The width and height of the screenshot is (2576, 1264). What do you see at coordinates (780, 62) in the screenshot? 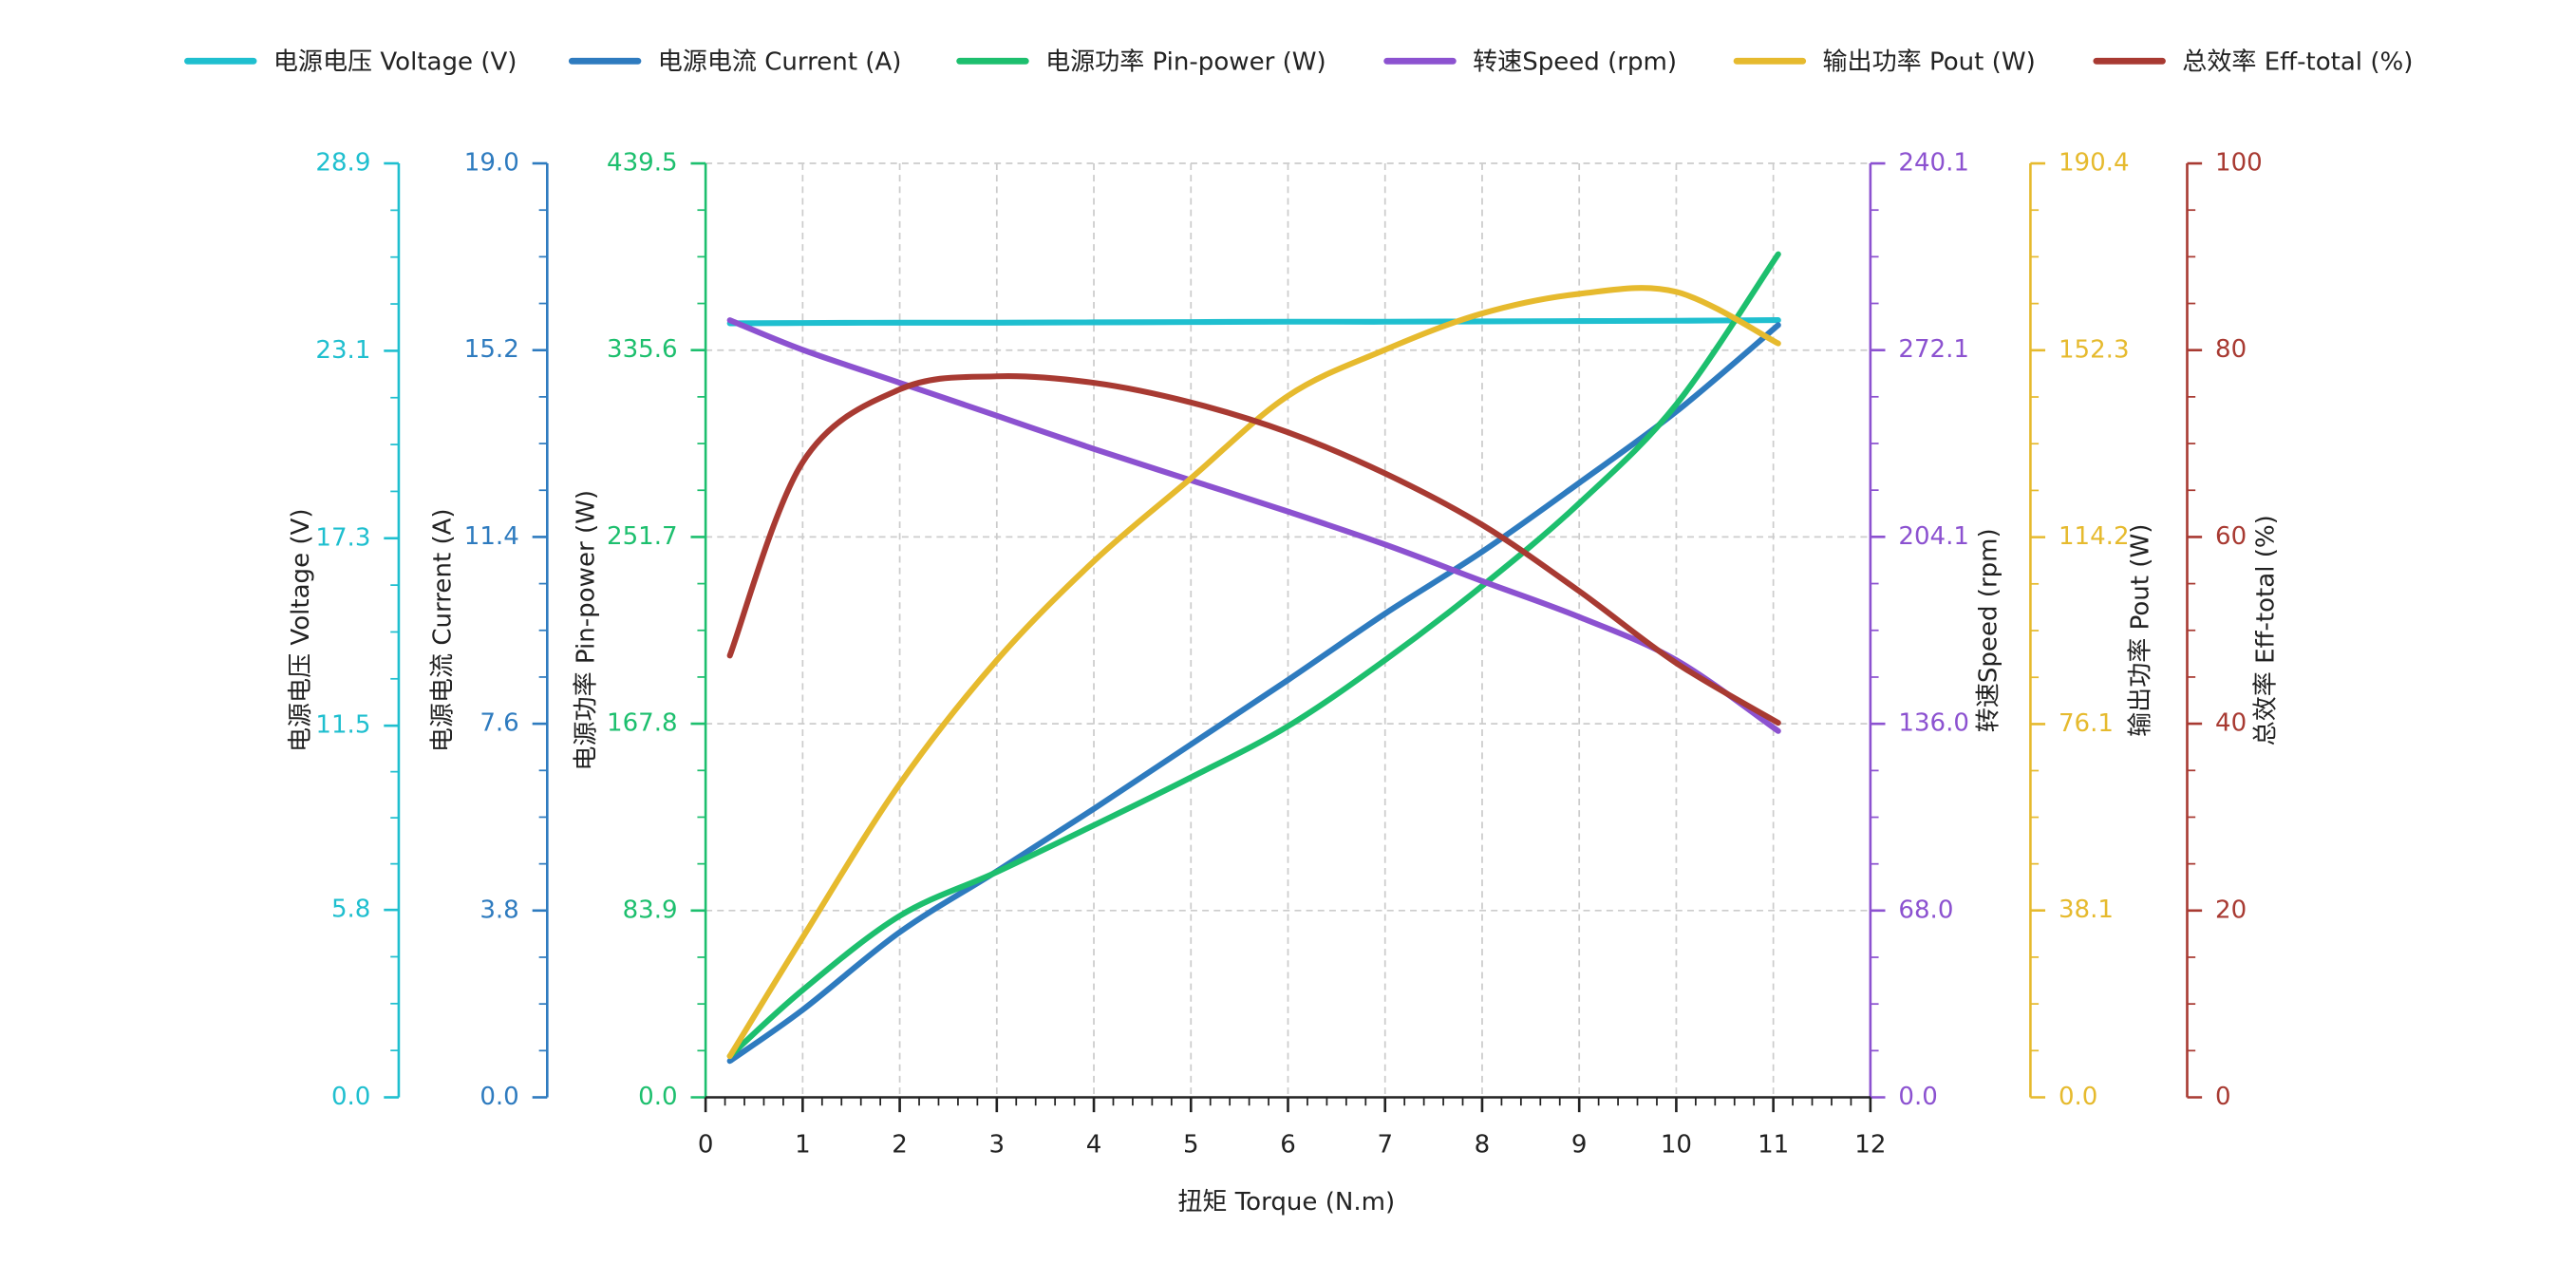
I see `legend-label: 电源电流 Current (A)` at bounding box center [780, 62].